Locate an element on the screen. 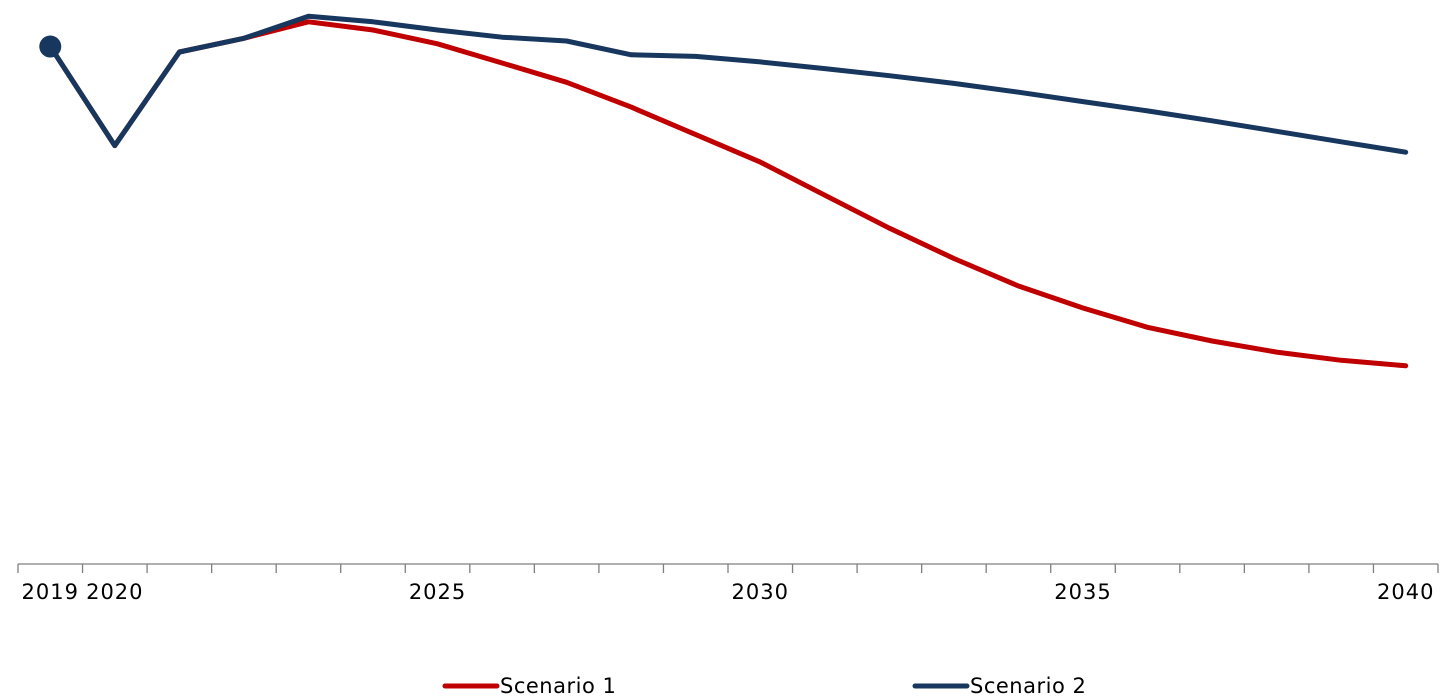  legend: Scenario 1 Scenario 2 is located at coordinates (764, 685).